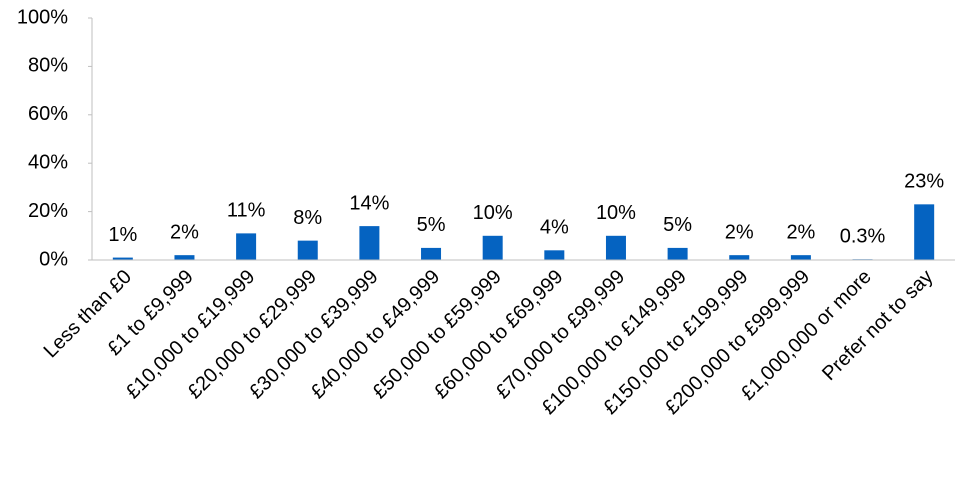 This screenshot has height=480, width=959. What do you see at coordinates (53, 259) in the screenshot?
I see `y-tick-label: 0%` at bounding box center [53, 259].